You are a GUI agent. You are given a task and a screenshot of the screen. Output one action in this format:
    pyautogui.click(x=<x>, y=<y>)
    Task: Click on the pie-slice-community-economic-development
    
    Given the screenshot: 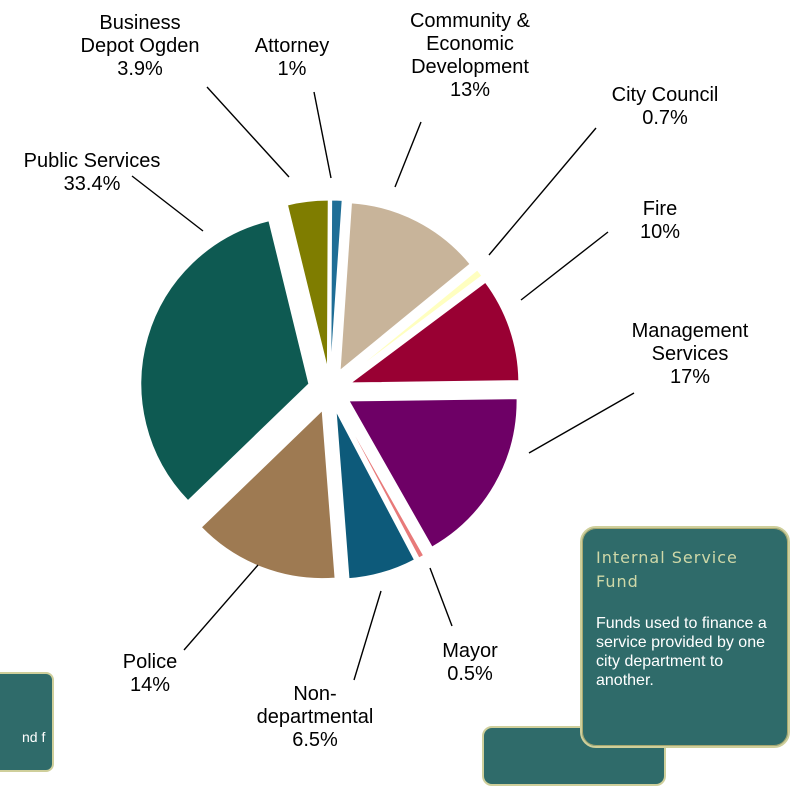 What is the action you would take?
    pyautogui.click(x=405, y=287)
    